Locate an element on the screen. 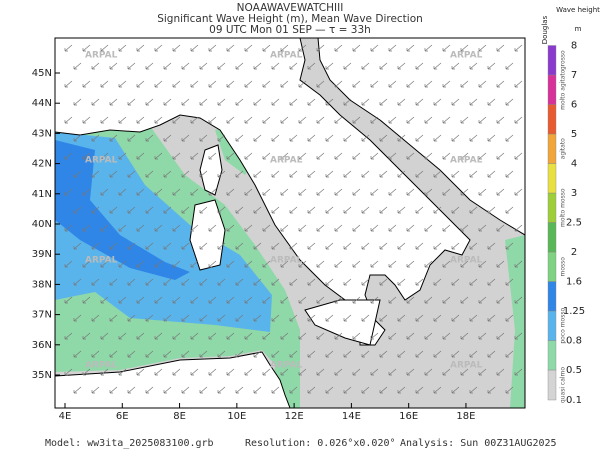  lat-label: 42N is located at coordinates (42, 164).